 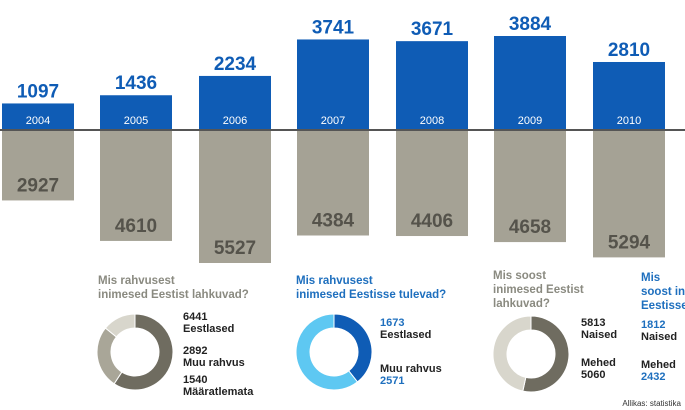 What do you see at coordinates (333, 27) in the screenshot?
I see `immigration-value-label: 3741` at bounding box center [333, 27].